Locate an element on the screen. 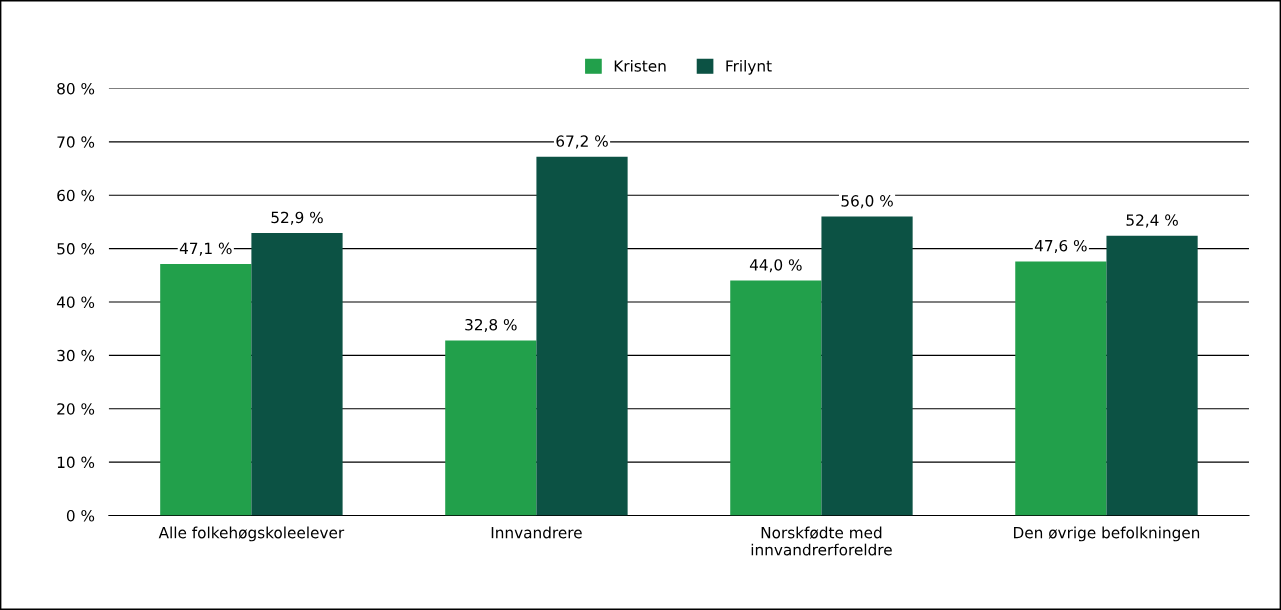 Image resolution: width=1281 pixels, height=610 pixels. data-label: 52,4 % is located at coordinates (1152, 221).